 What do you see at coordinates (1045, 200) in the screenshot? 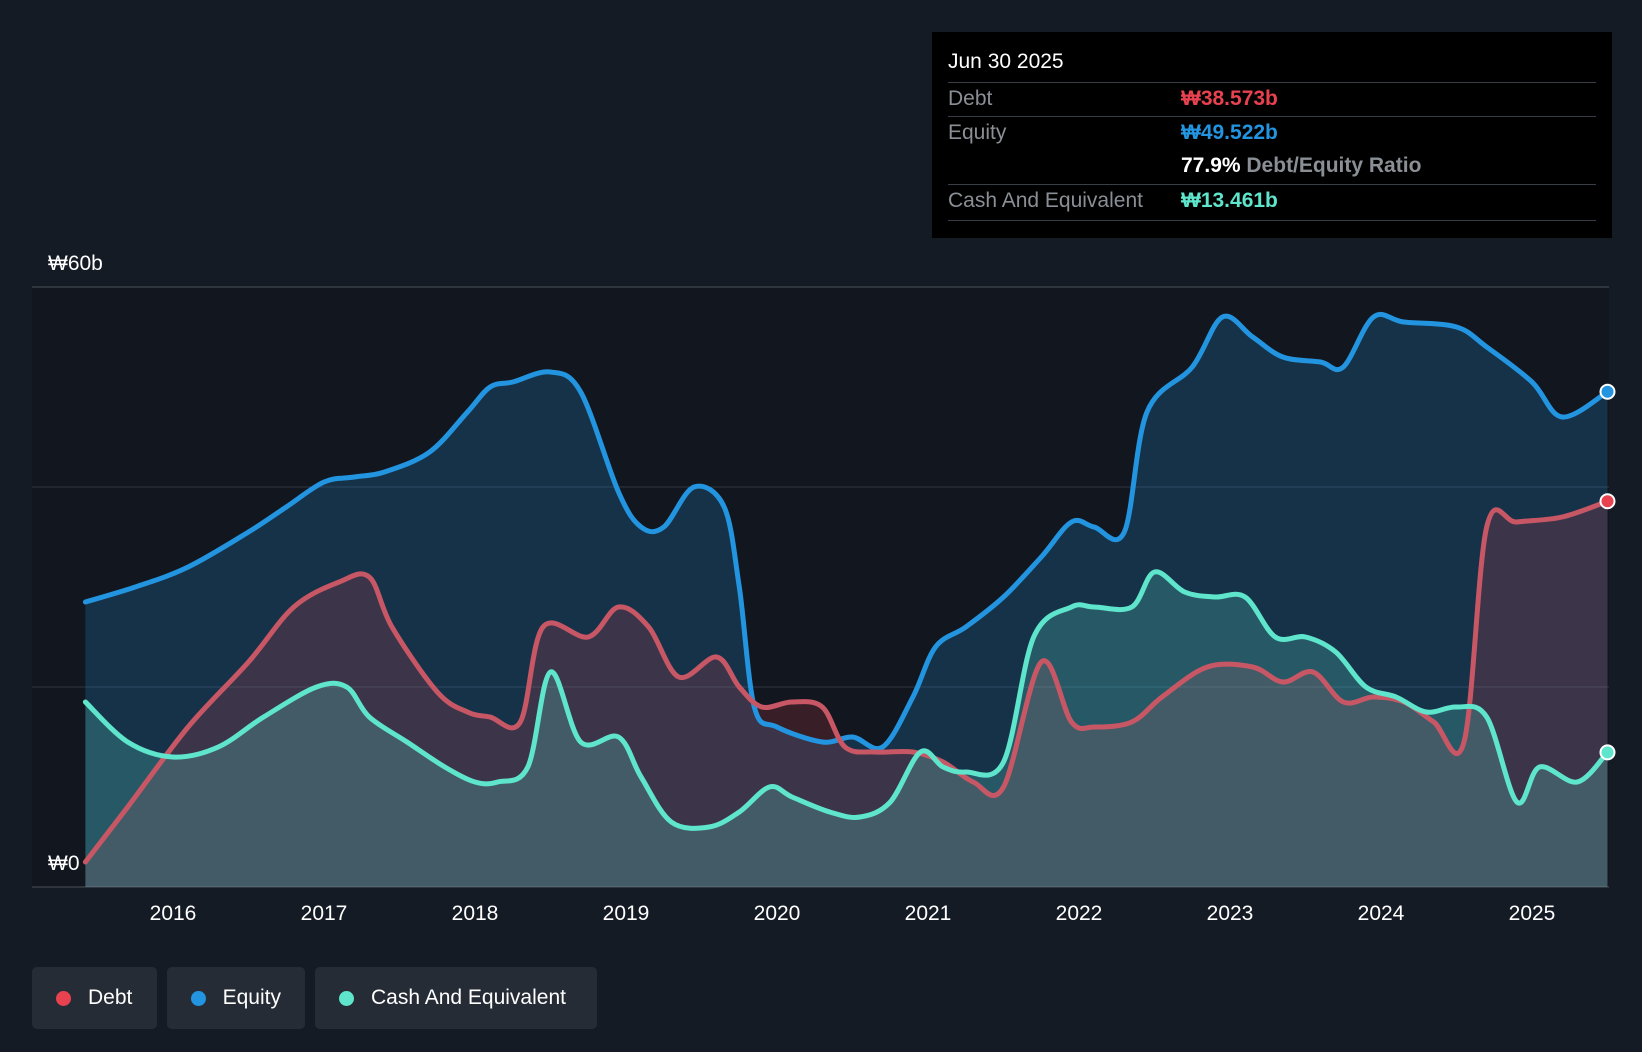
I see `tooltip-cash-label: Cash And Equivalent` at bounding box center [1045, 200].